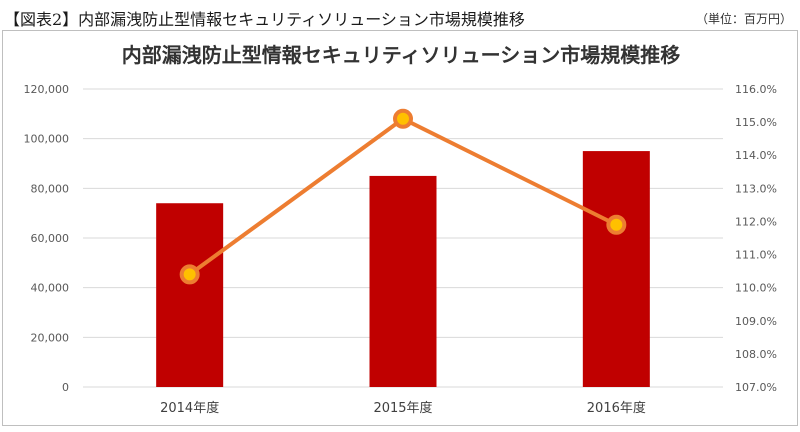 The height and width of the screenshot is (432, 800). I want to click on y-left-tick-label: 0, so click(65, 387).